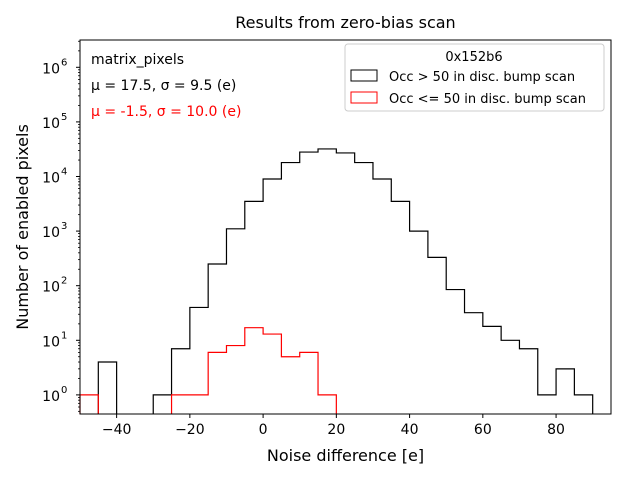 The image size is (640, 480). Describe the element at coordinates (64, 62) in the screenshot. I see `y-tick-exponent: 6` at that location.